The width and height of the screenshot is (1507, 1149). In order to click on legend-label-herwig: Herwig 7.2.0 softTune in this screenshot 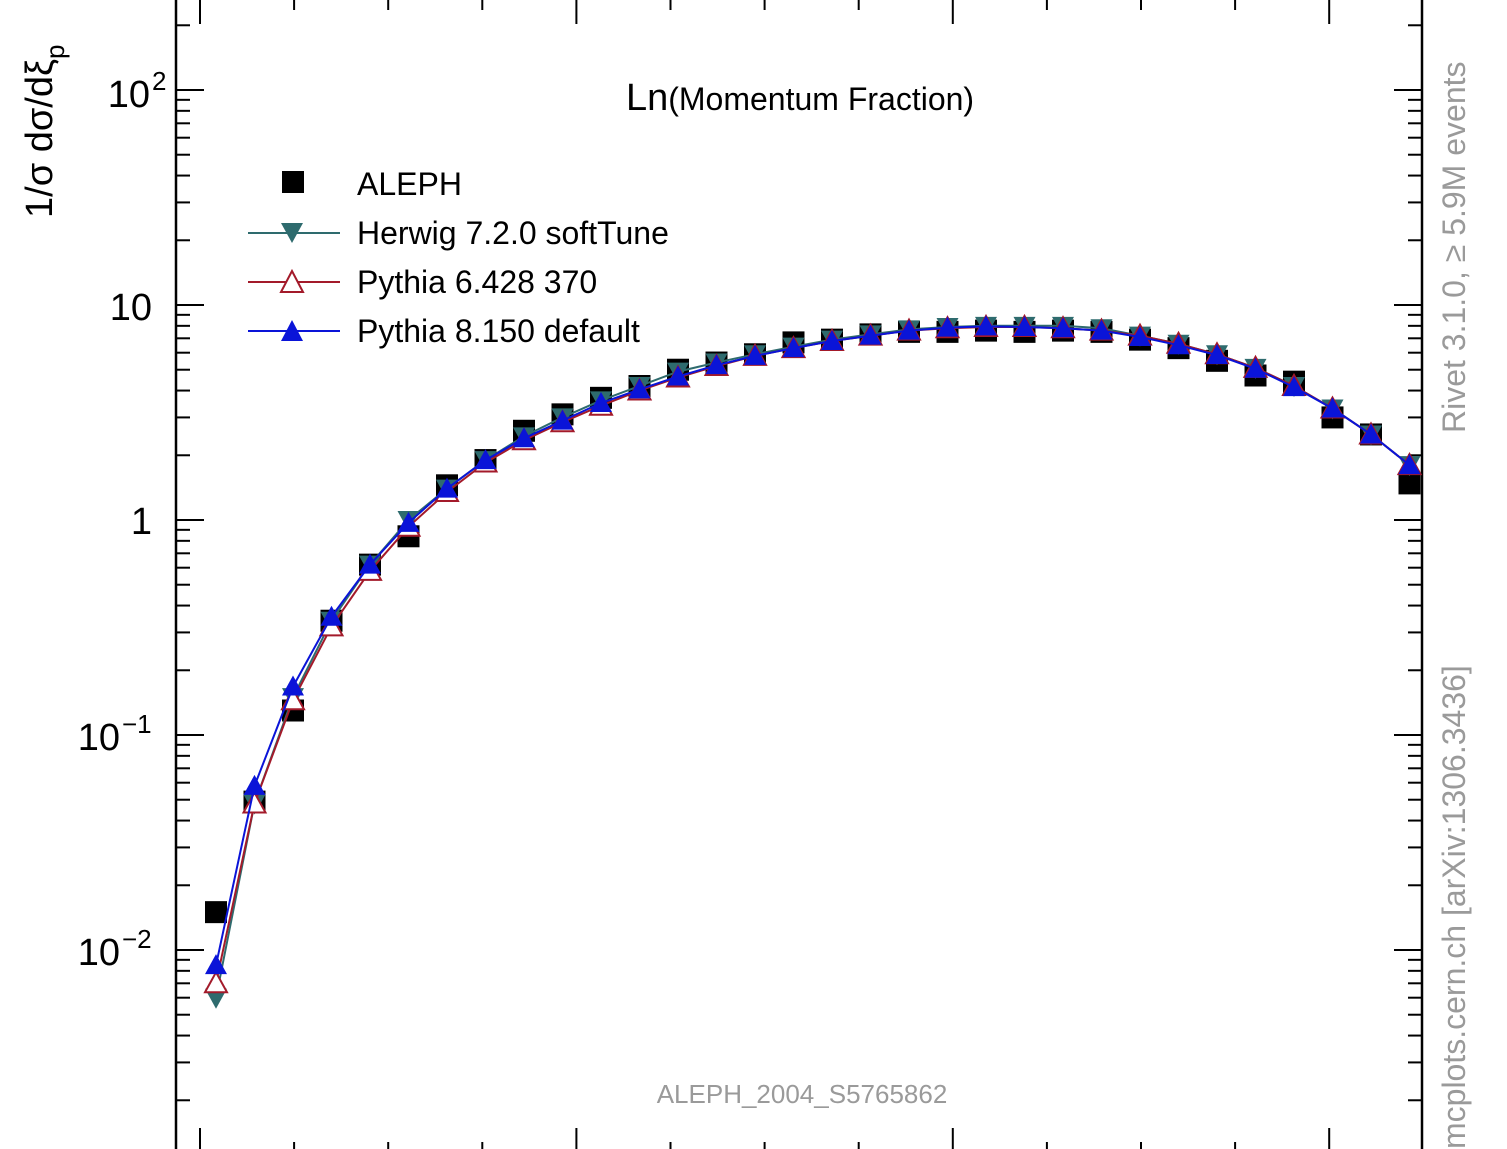, I will do `click(513, 233)`.